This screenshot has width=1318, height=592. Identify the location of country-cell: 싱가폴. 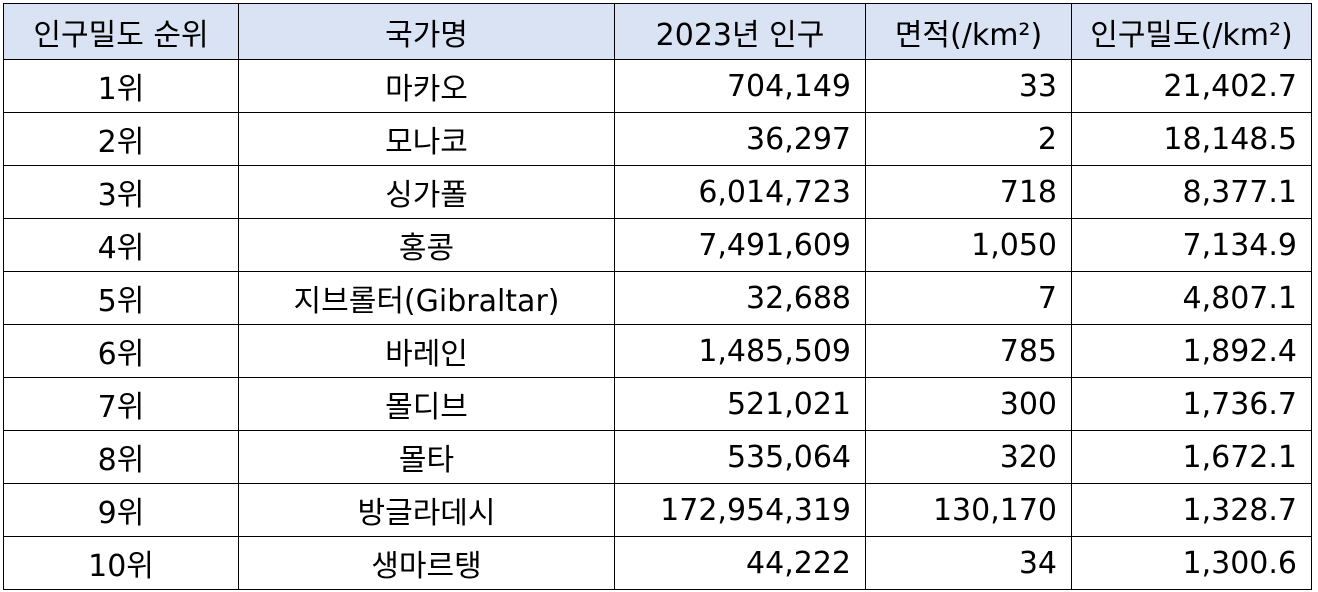
(426, 192).